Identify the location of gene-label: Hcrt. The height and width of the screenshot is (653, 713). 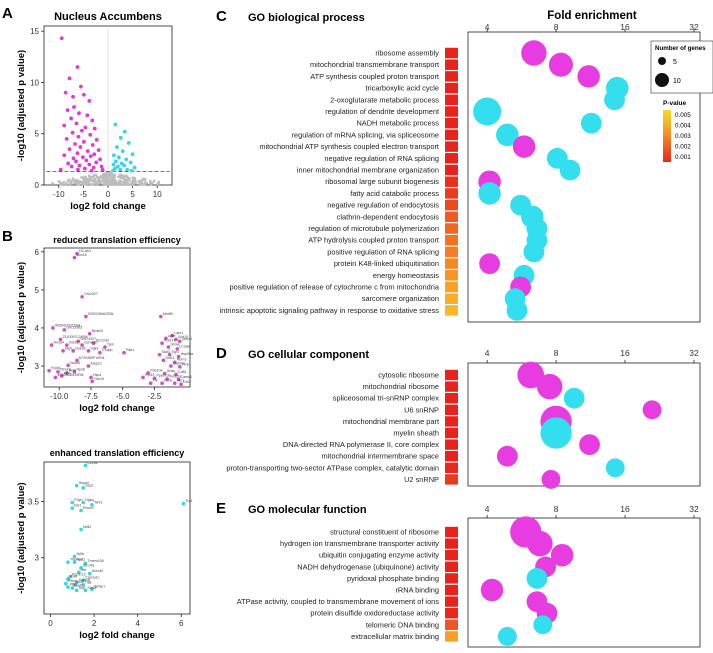
(80, 582).